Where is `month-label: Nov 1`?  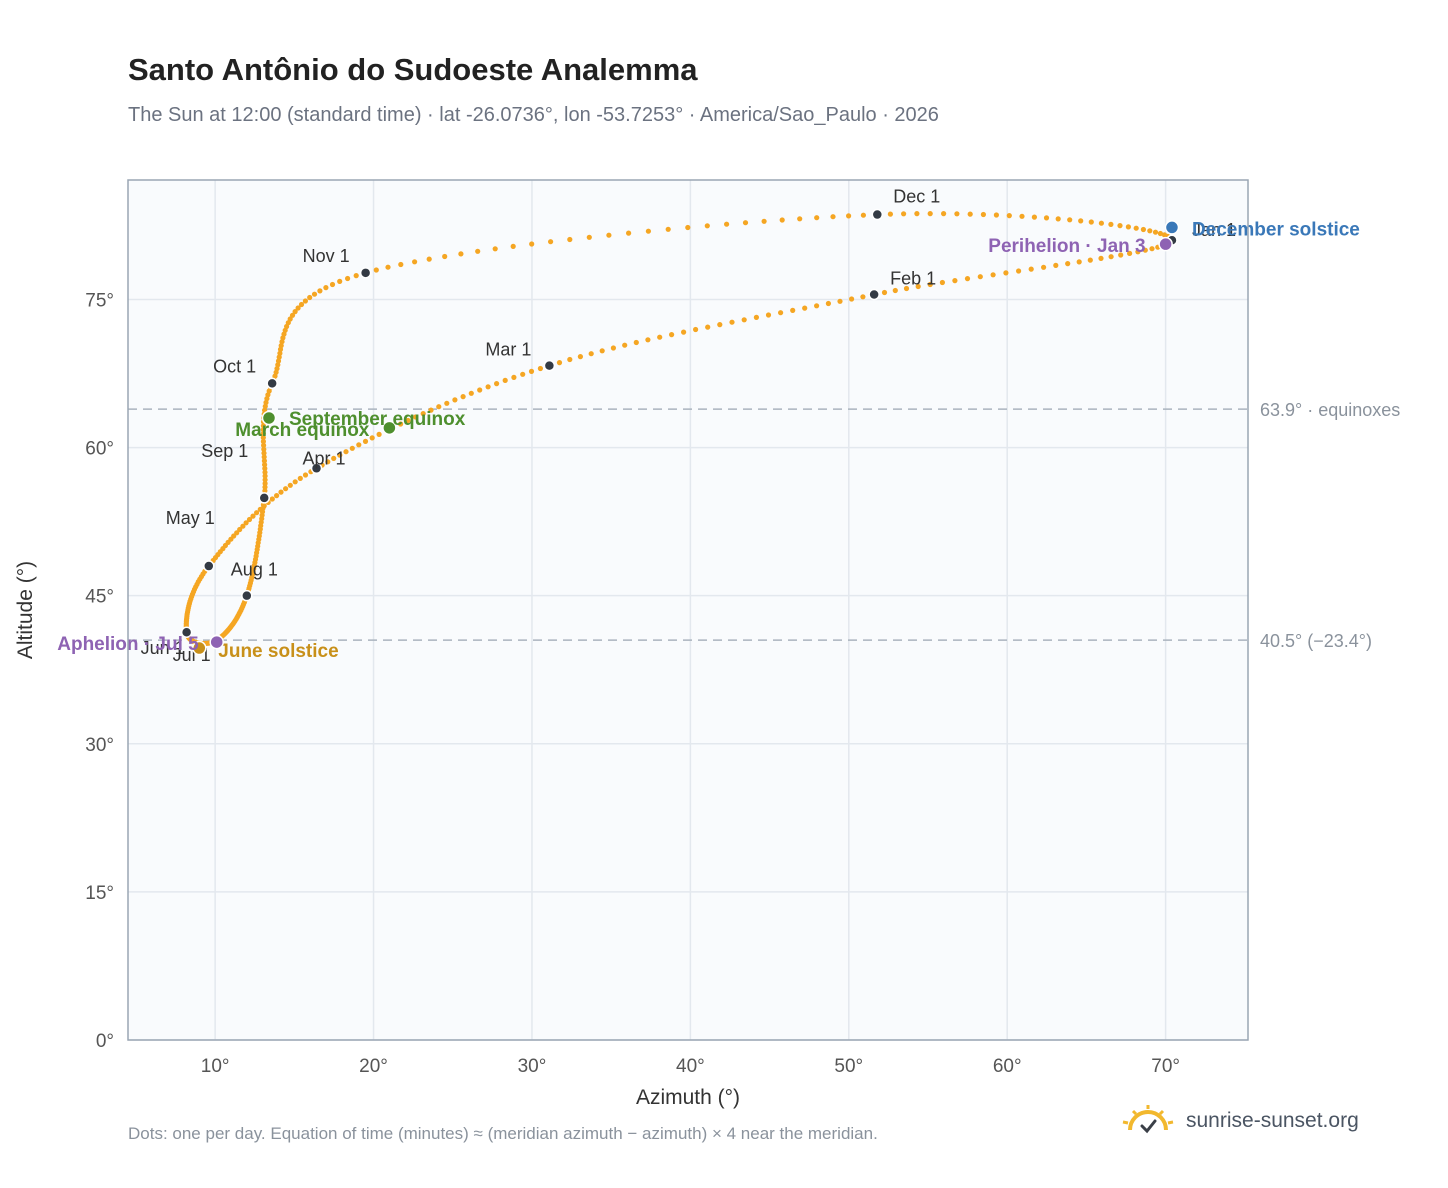
month-label: Nov 1 is located at coordinates (326, 256).